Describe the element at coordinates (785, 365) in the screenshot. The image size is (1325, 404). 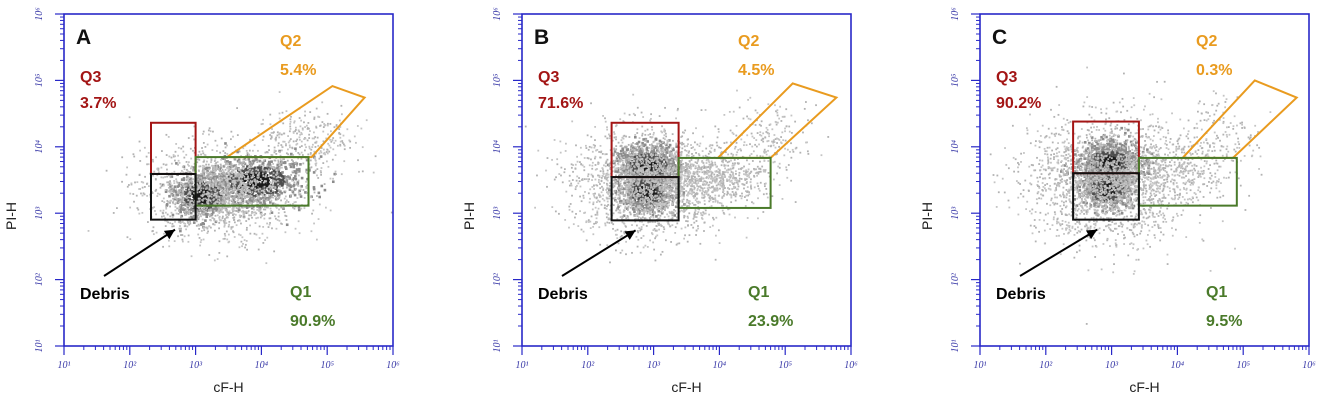
I see `x-tick-label: 10⁵` at that location.